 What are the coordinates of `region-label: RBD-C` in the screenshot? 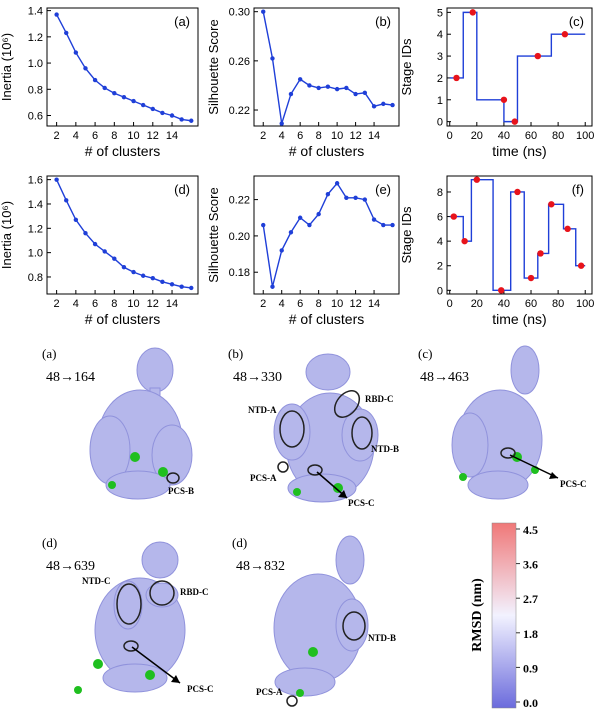 It's located at (379, 399).